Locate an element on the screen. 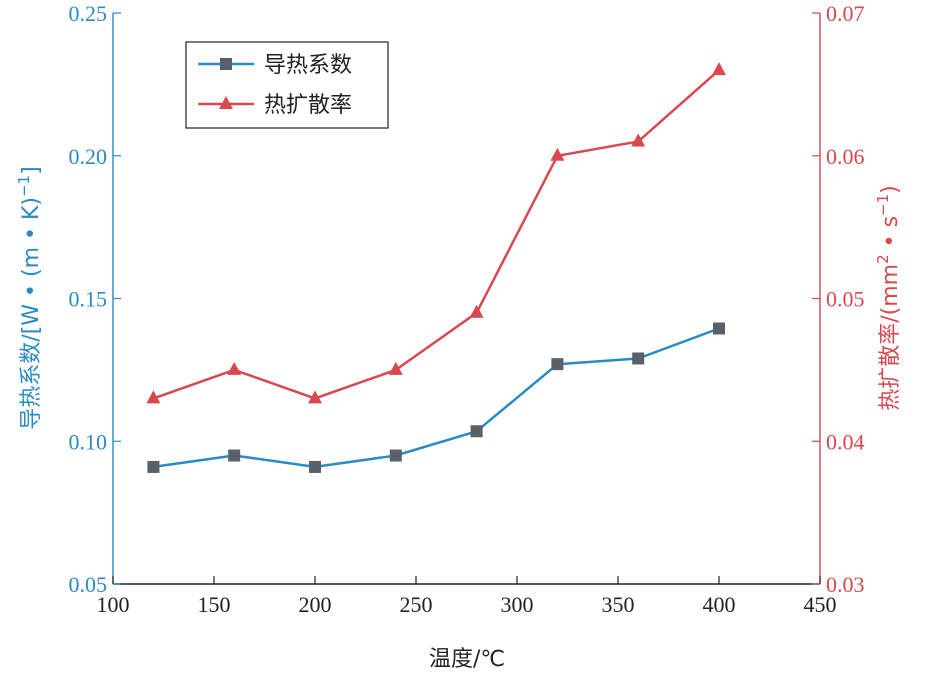 This screenshot has width=933, height=674. right-y-axis-title: 热扩散率/(mm2 • s−1) is located at coordinates (888, 298).